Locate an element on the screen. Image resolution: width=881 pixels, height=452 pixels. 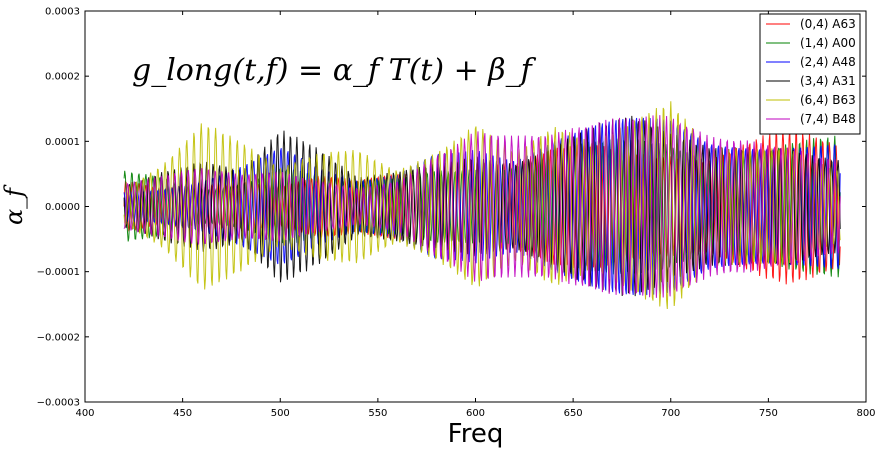
equation-annotation: g_long(t,f) = α_f T(t) + β_f is located at coordinates (334, 70).